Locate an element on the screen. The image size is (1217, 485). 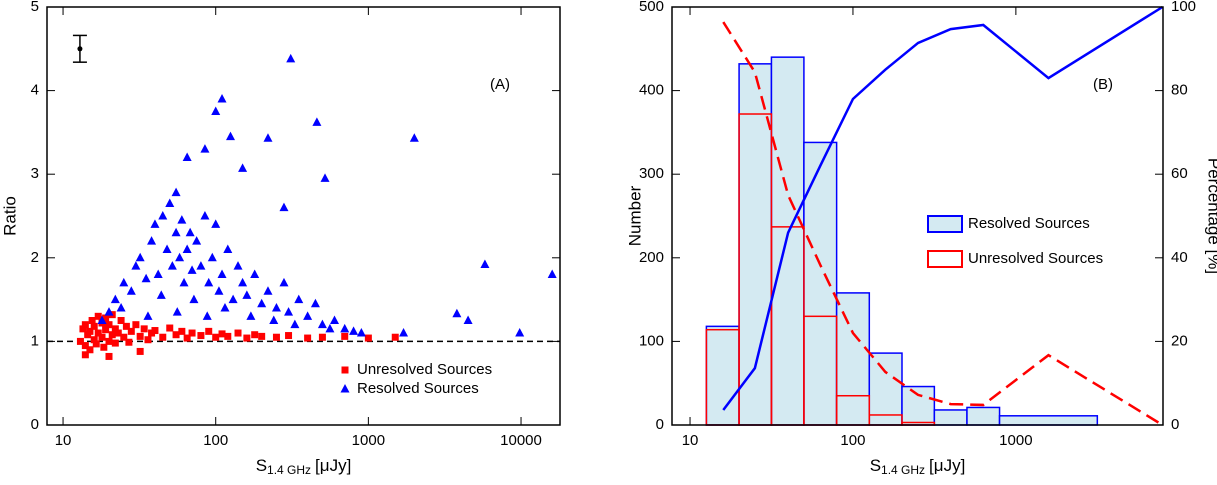
x-tick-label: 10000 is located at coordinates (521, 440).